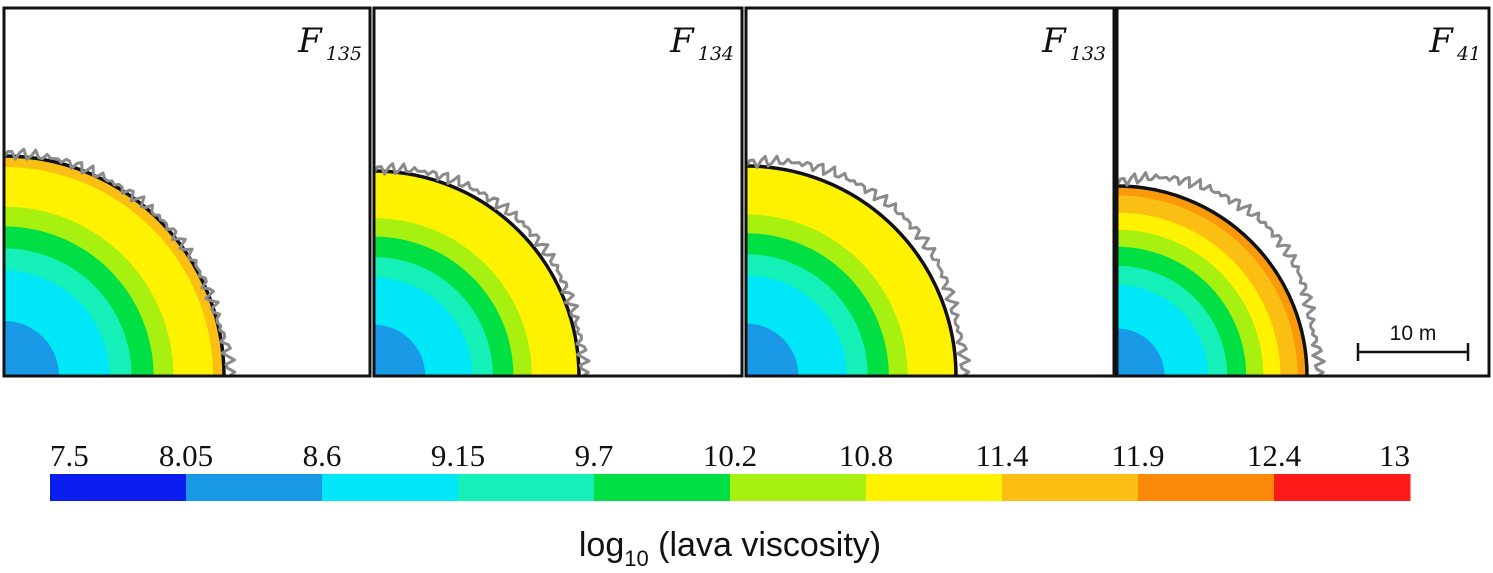 This screenshot has width=1493, height=573. I want to click on colorbar-tick-label: 11.9, so click(1137, 455).